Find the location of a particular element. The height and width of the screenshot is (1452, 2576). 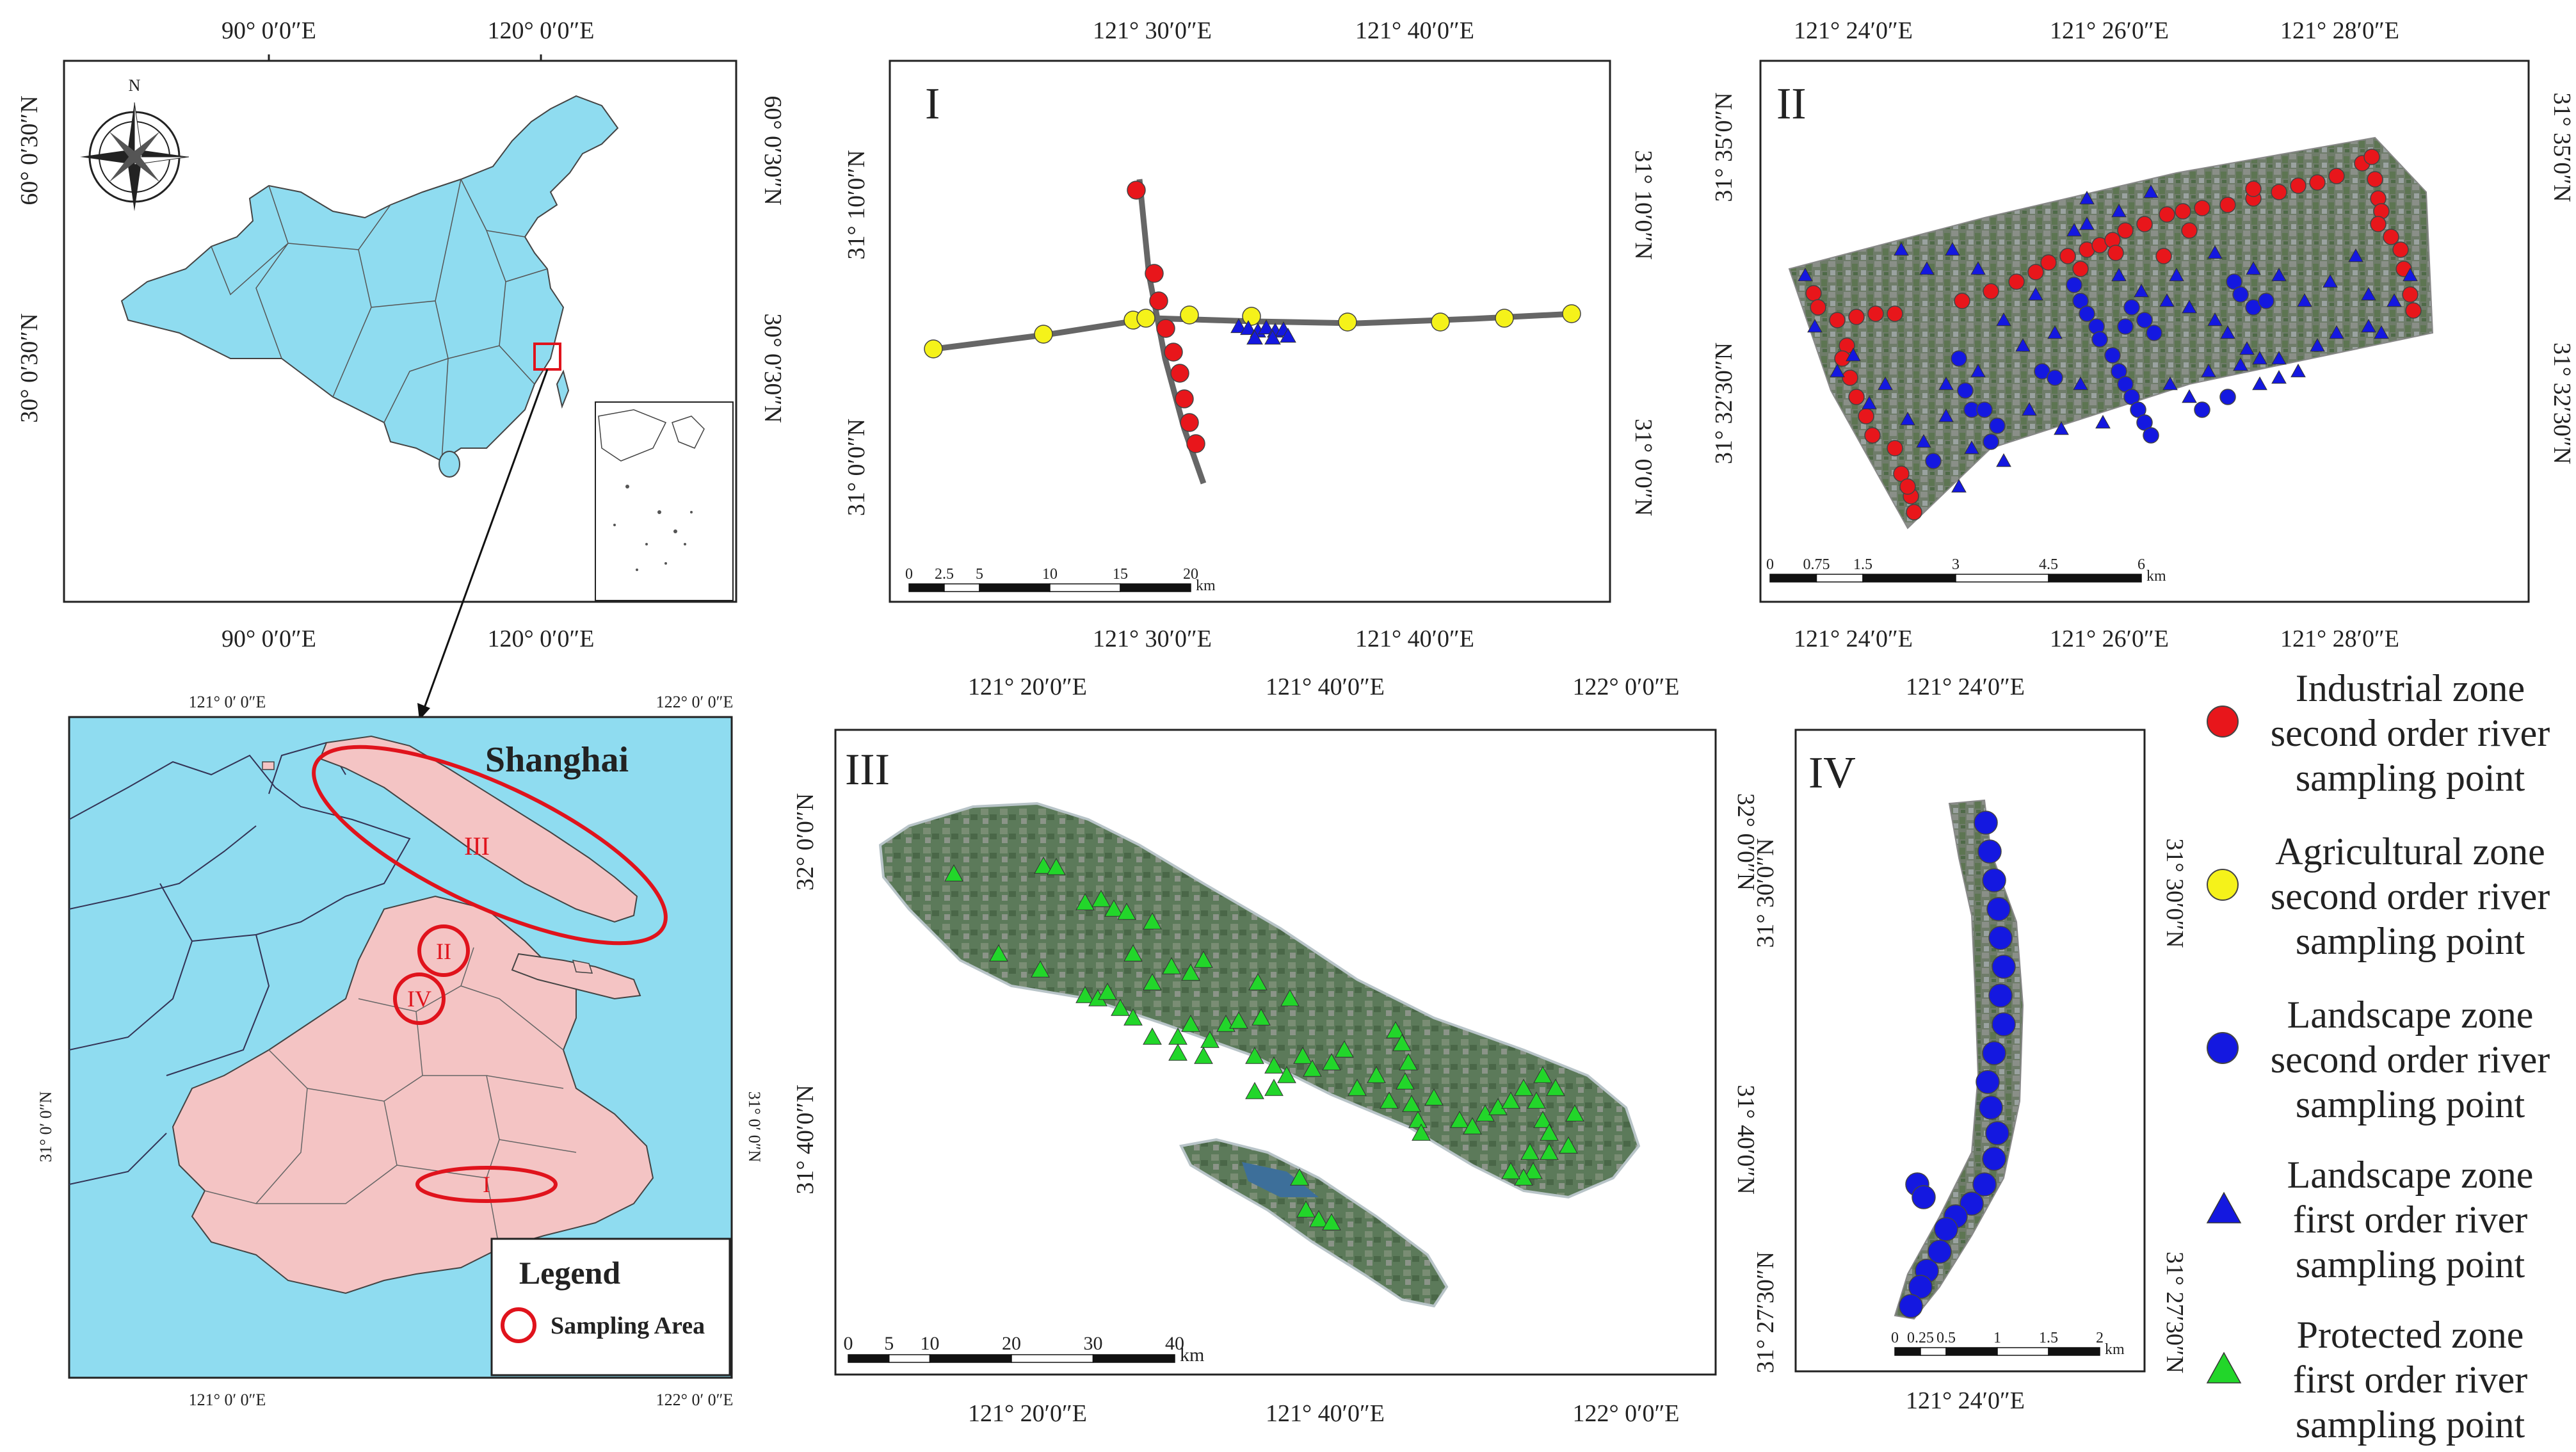

panel-I-bottom-lon-2: 121° 40′0″E is located at coordinates (1414, 638).